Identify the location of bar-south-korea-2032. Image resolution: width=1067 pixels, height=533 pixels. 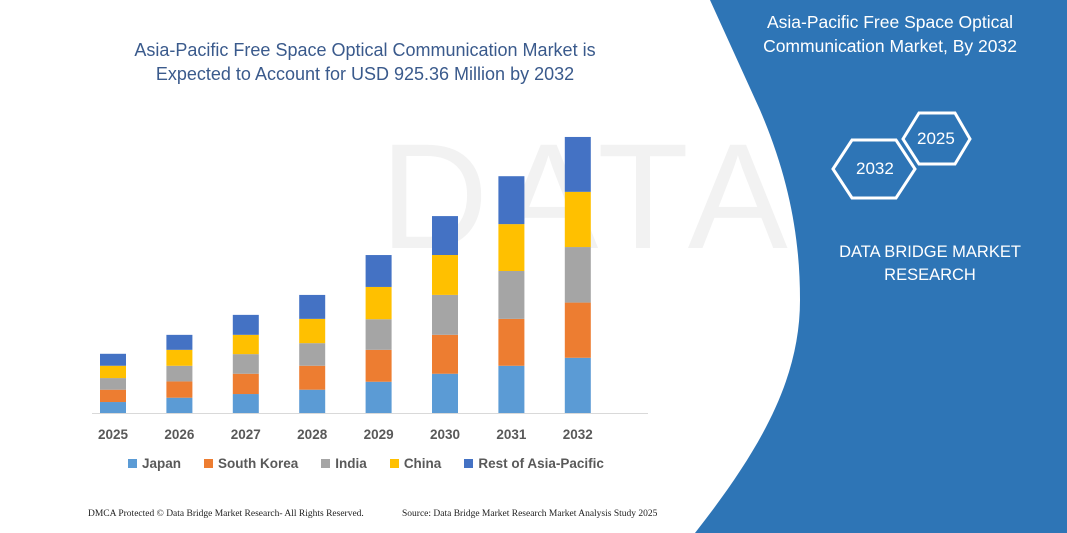
(577, 330).